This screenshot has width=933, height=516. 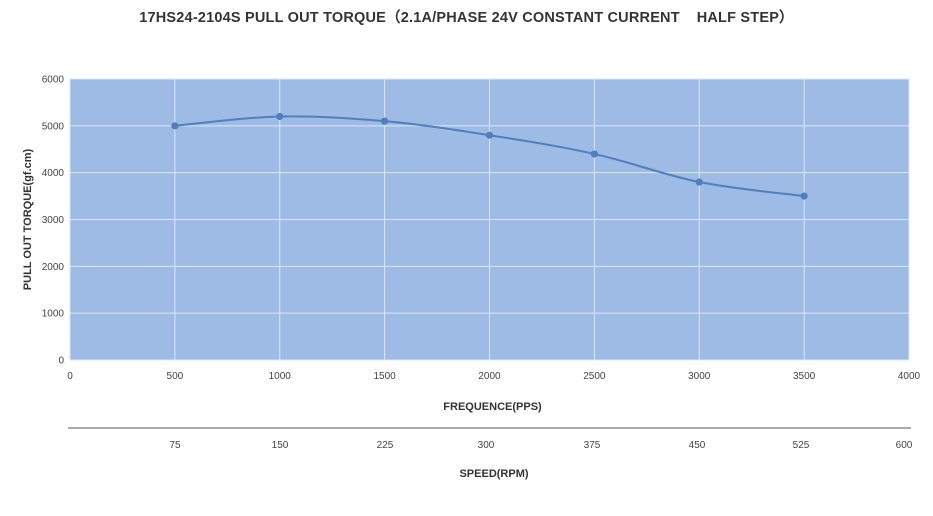 I want to click on x-axis-ticks: 0 500 1000 1500 2000 2500 3000 3500 4000, so click(x=493, y=376).